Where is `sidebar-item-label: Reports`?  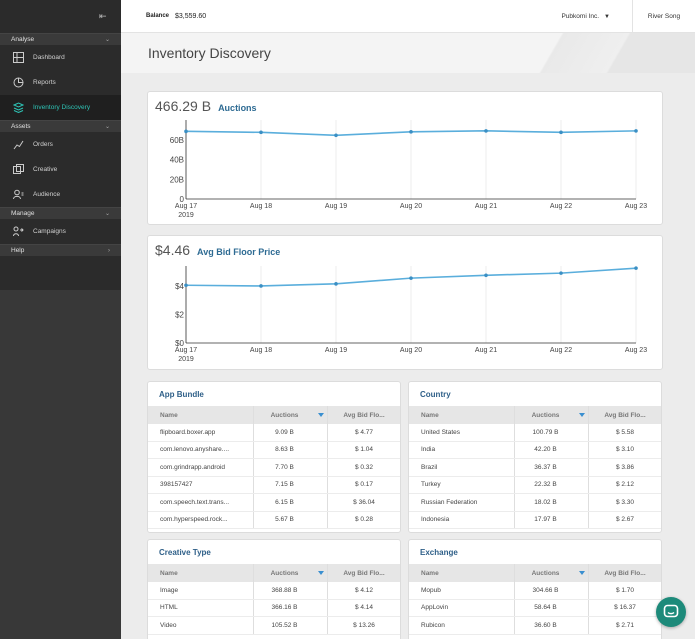
sidebar-item-label: Reports is located at coordinates (44, 82).